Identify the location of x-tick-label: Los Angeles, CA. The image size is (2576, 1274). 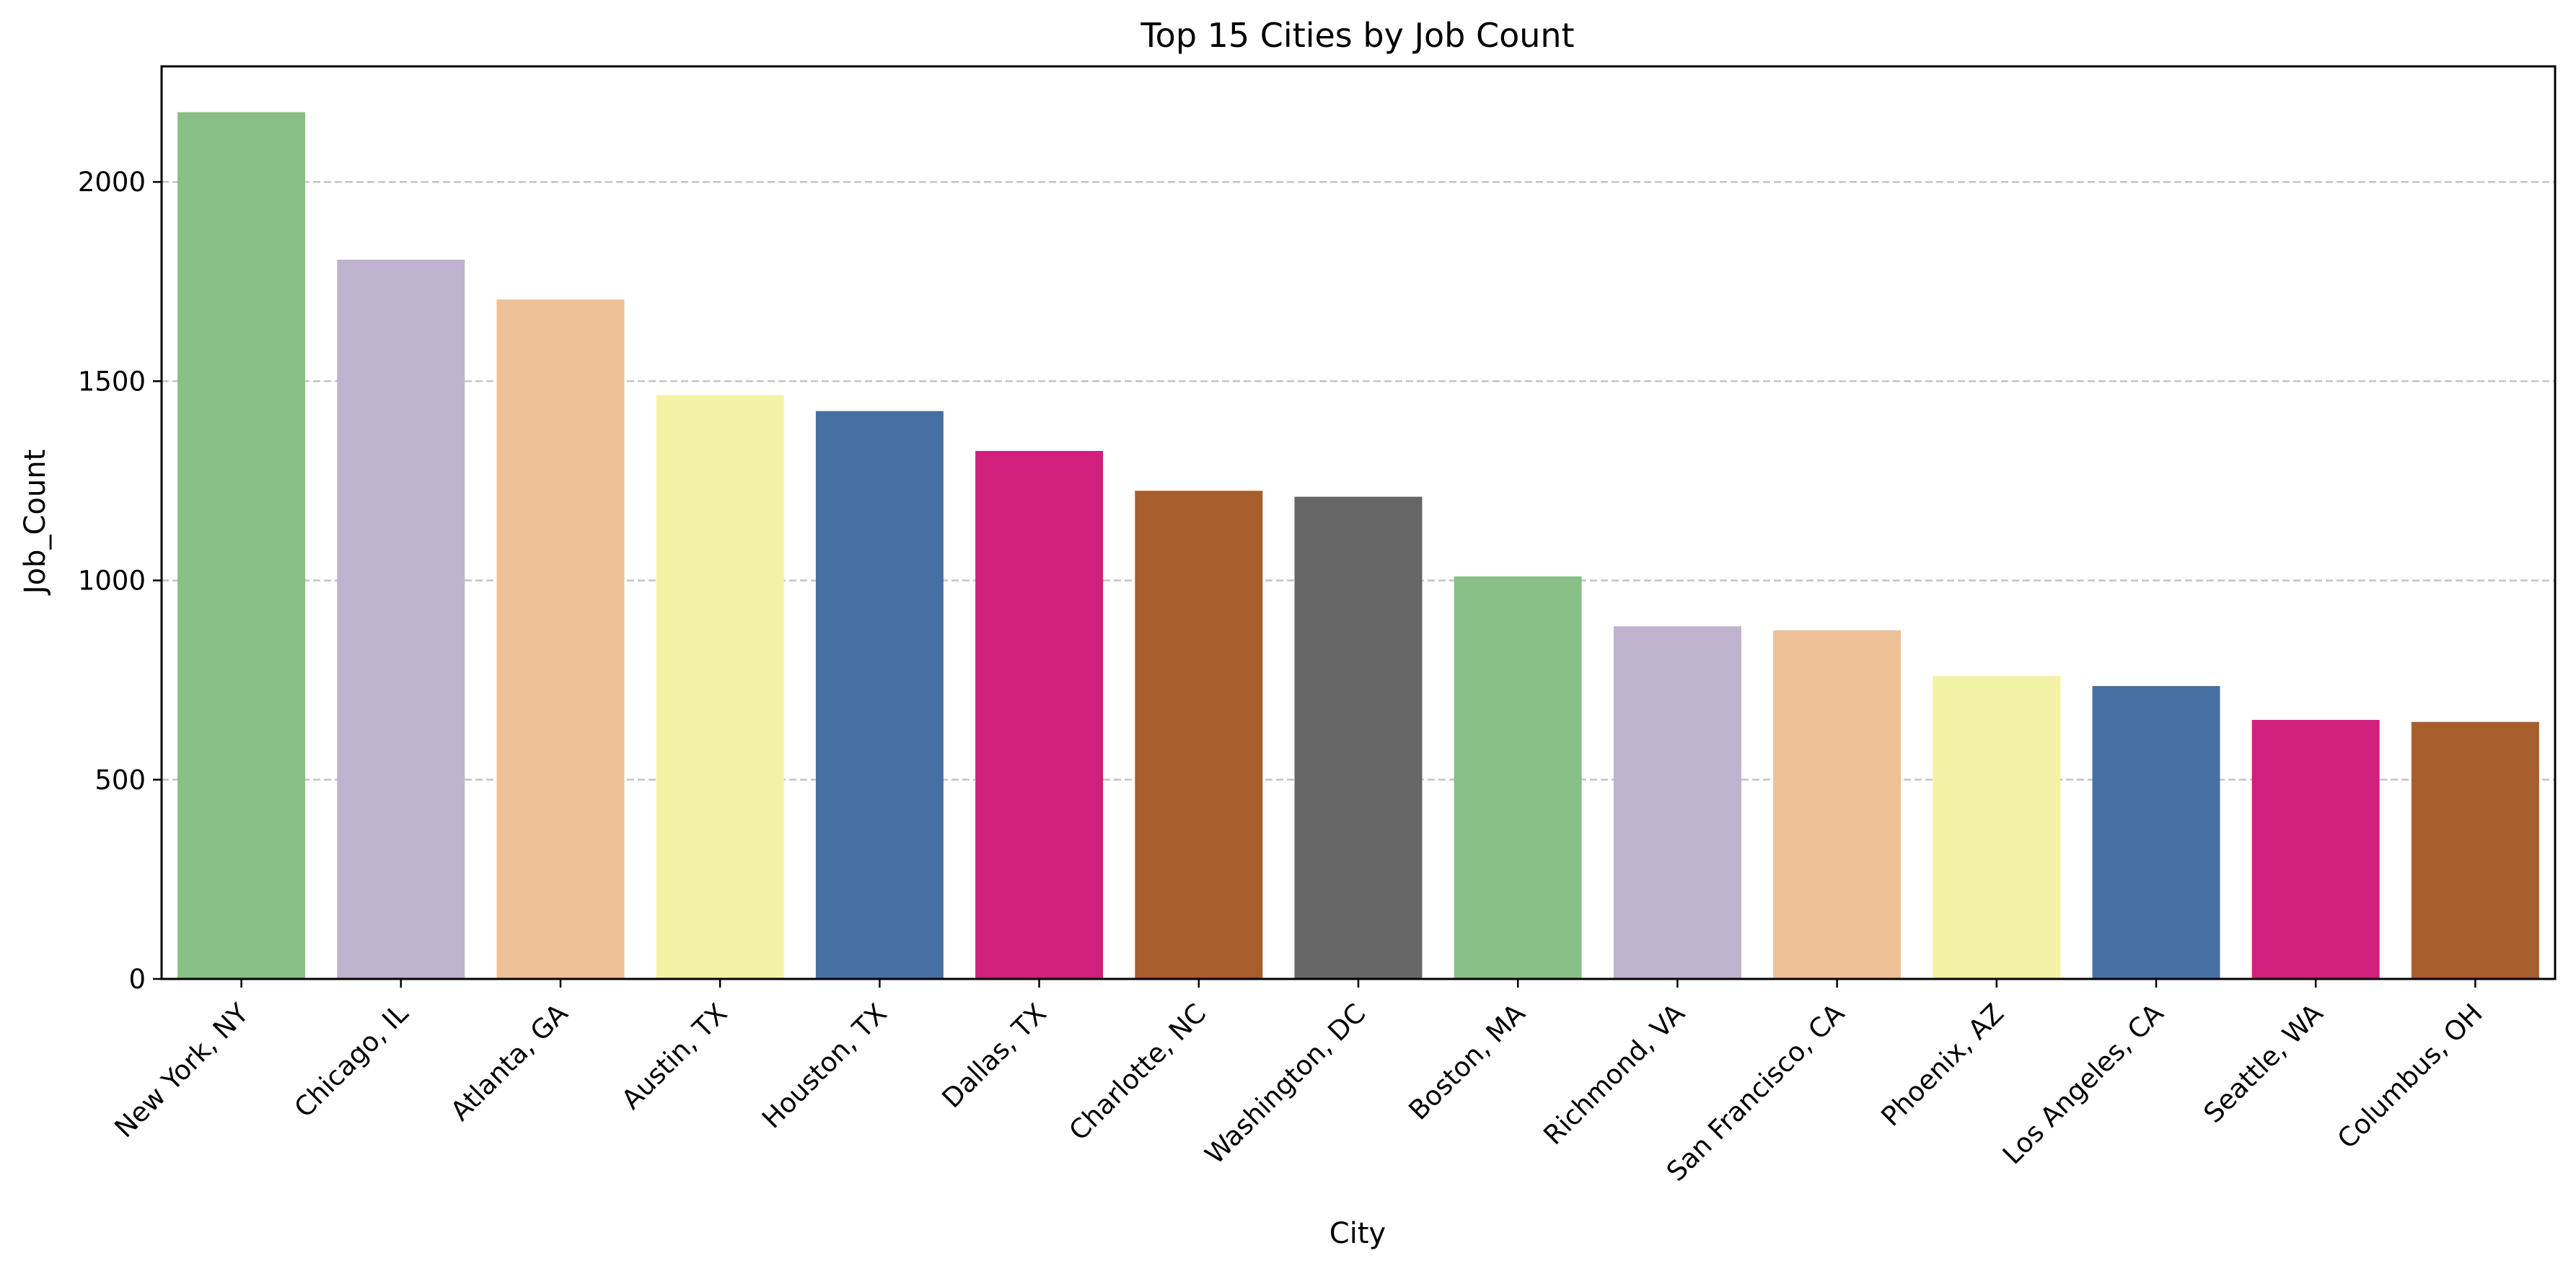
(2083, 1084).